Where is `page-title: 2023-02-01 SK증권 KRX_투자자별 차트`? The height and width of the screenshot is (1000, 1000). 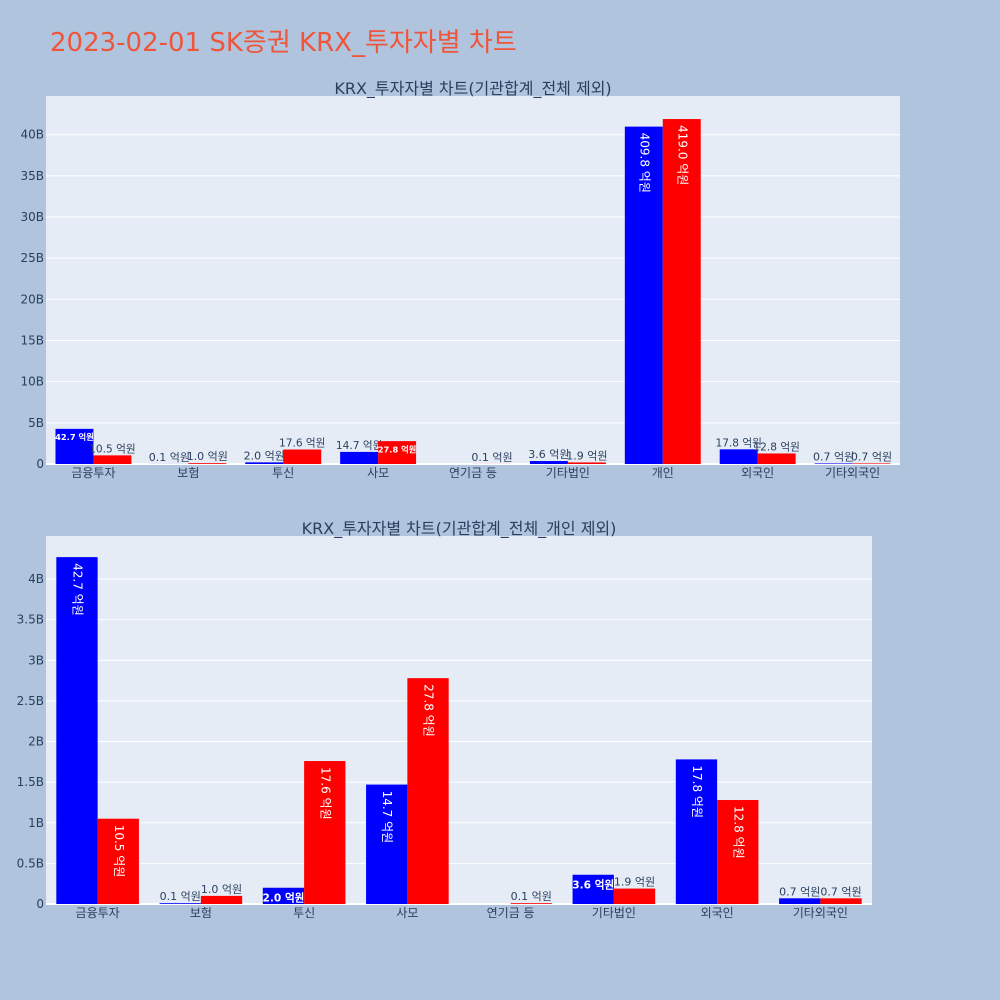
page-title: 2023-02-01 SK증권 KRX_투자자별 차트 is located at coordinates (283, 43).